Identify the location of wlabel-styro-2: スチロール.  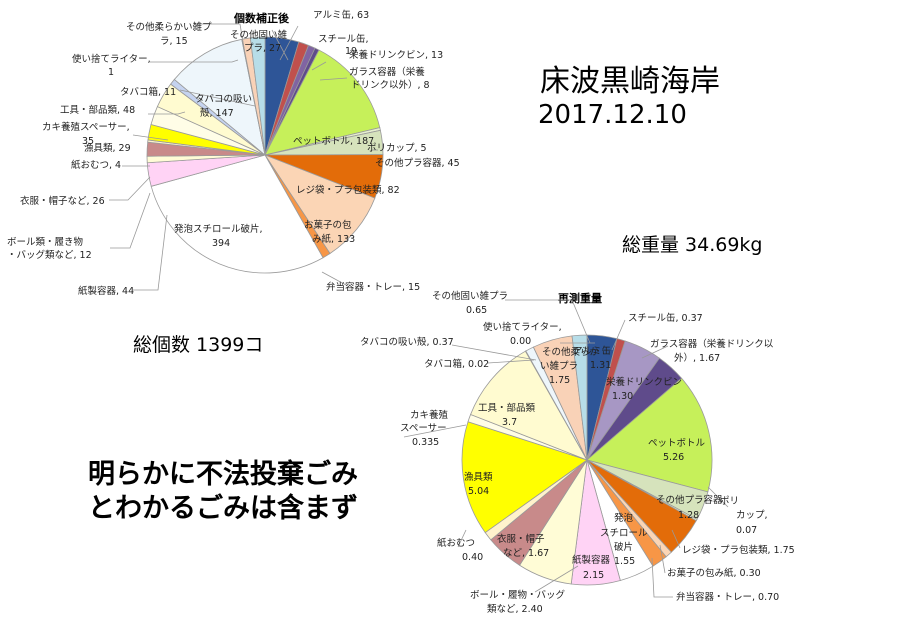
(624, 533).